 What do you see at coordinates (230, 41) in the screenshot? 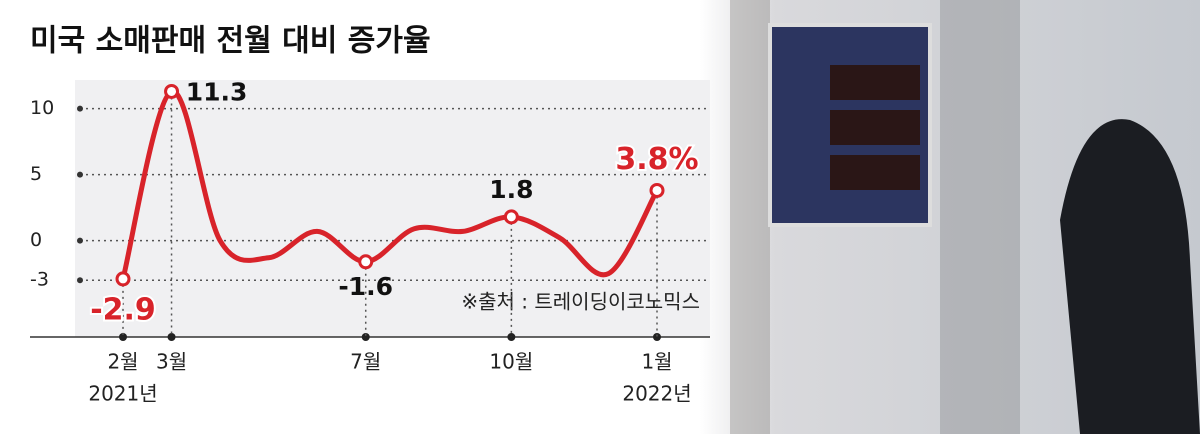
I see `chart-title: 미국 소매판매 전월 대비 증가율` at bounding box center [230, 41].